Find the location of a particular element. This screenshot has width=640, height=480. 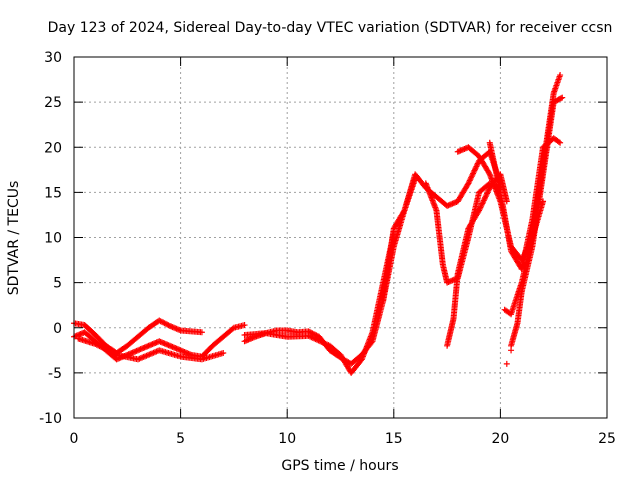

x-tick-label: 25 is located at coordinates (607, 439).